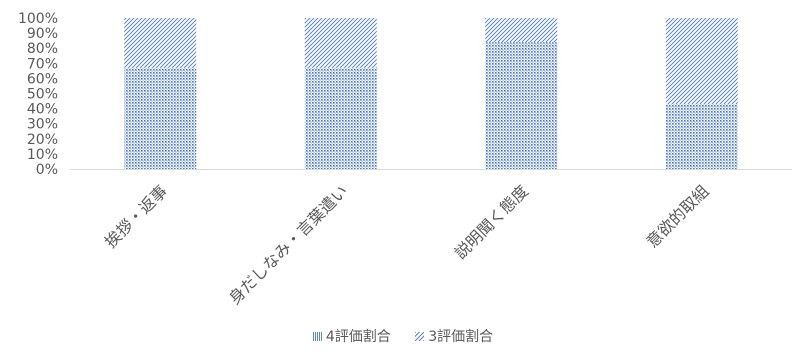 This screenshot has width=806, height=351. What do you see at coordinates (42, 140) in the screenshot?
I see `y-tick-label: 20%` at bounding box center [42, 140].